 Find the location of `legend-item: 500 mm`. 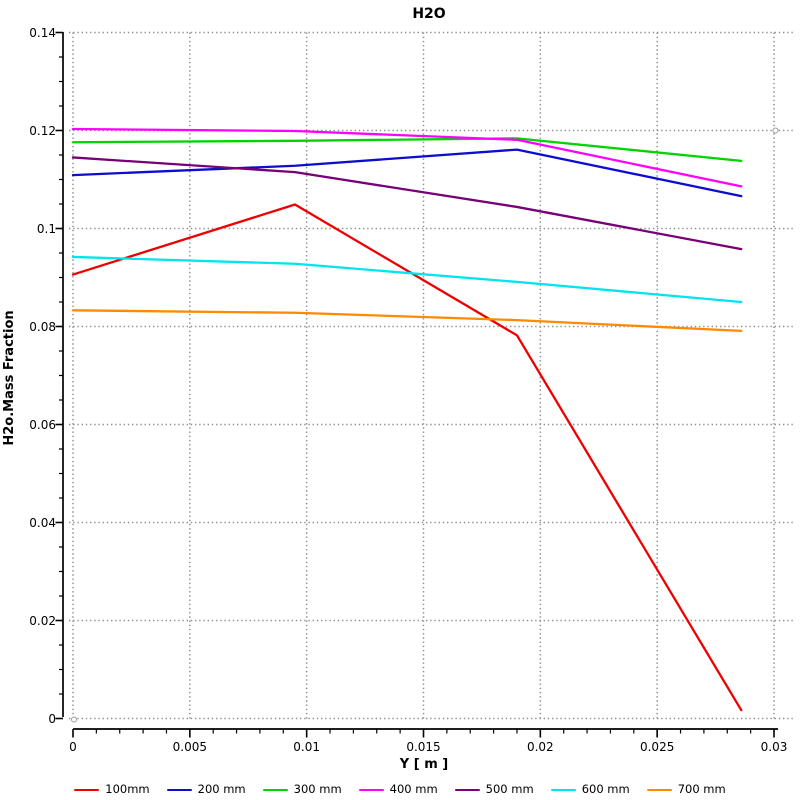

legend-item: 500 mm is located at coordinates (494, 789).